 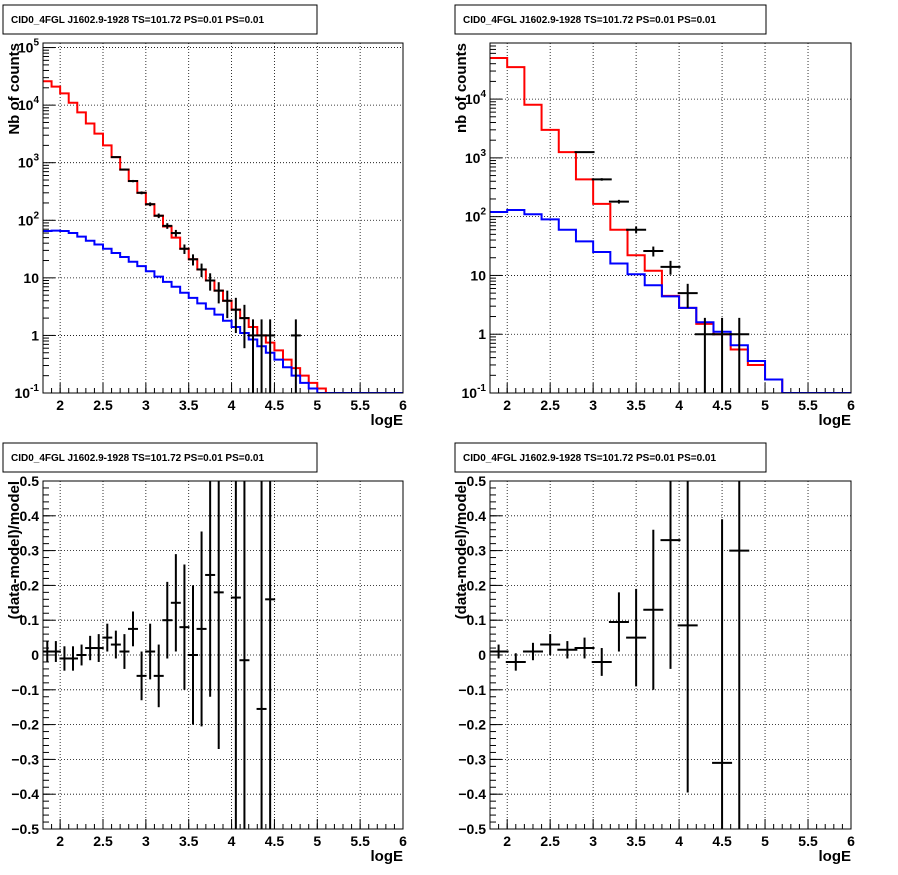 What do you see at coordinates (476, 157) in the screenshot?
I see `y-tick-label: 10³` at bounding box center [476, 157].